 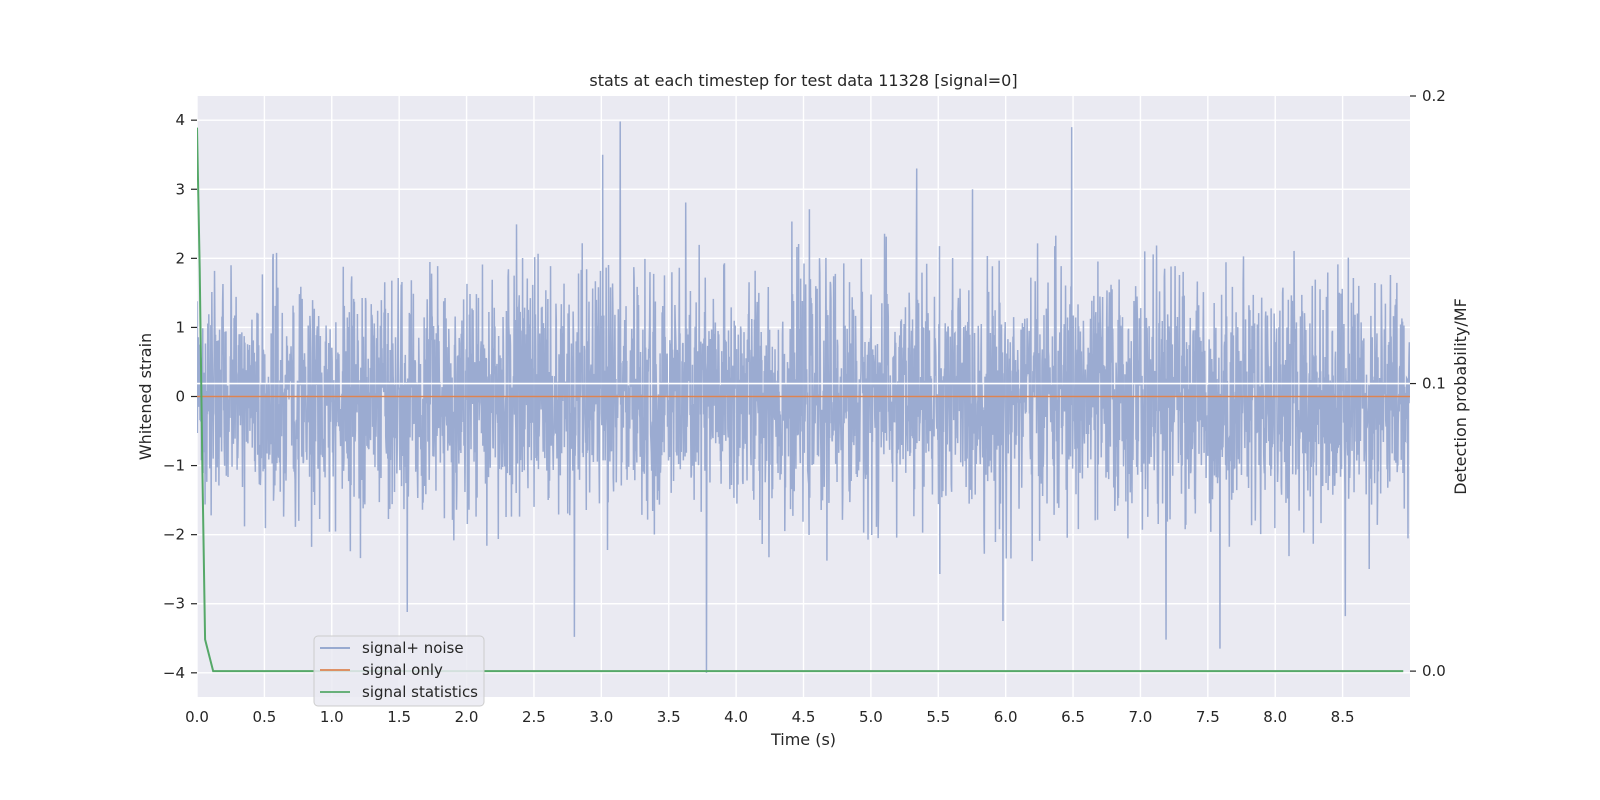 What do you see at coordinates (174, 673) in the screenshot?
I see `y-tick-label-8: −4` at bounding box center [174, 673].